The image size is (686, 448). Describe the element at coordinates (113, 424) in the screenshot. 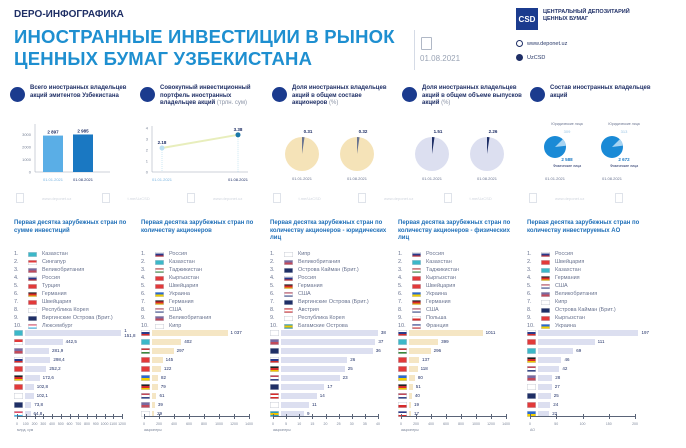

I see `x-tick-label: 1100` at that location.